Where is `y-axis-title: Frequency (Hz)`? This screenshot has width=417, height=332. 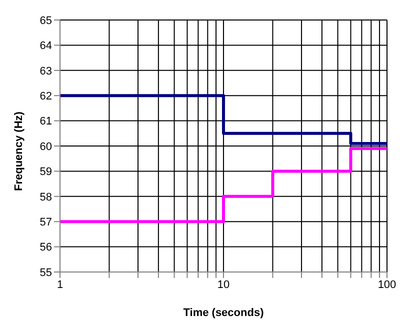
y-axis-title: Frequency (Hz) is located at coordinates (18, 151).